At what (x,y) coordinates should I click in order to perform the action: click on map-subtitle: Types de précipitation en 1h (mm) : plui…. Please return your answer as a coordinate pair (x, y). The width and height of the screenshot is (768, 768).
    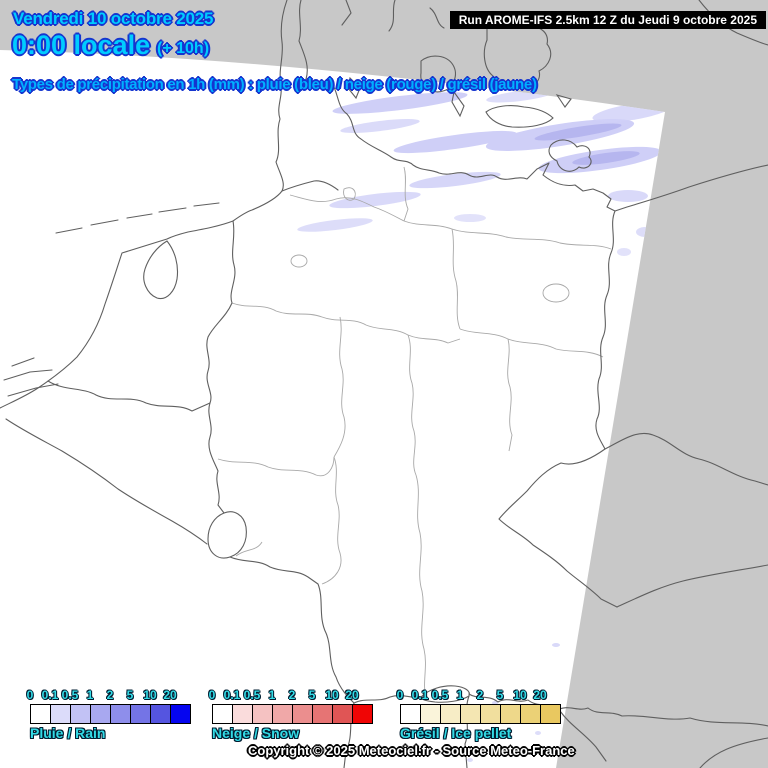
    Looking at the image, I should click on (274, 84).